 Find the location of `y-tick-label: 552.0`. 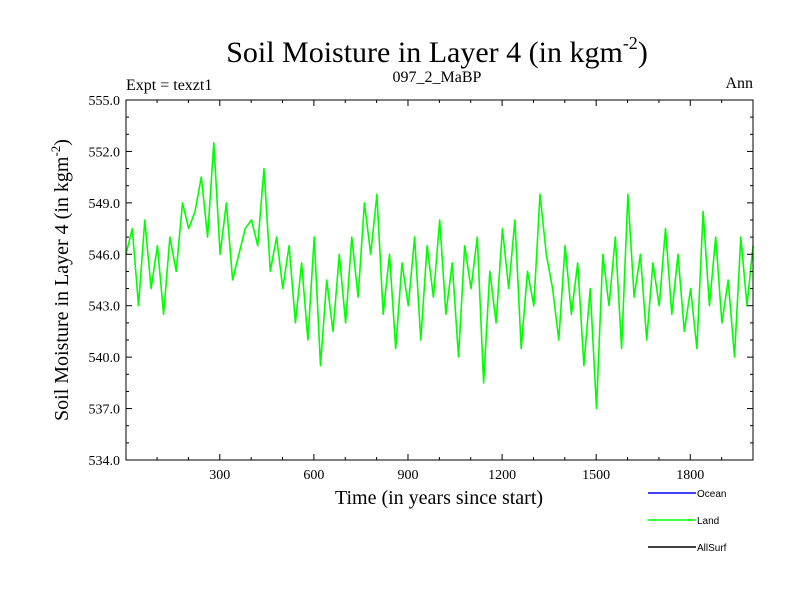

y-tick-label: 552.0 is located at coordinates (105, 152).